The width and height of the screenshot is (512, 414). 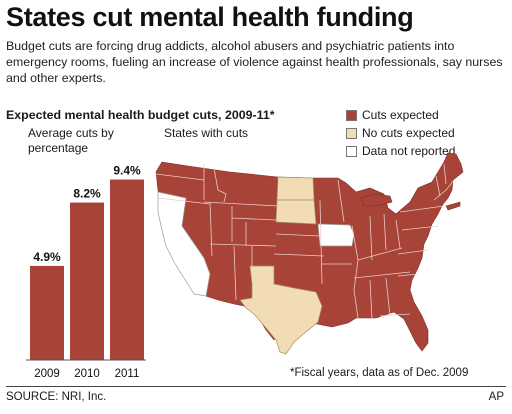 What do you see at coordinates (371, 238) in the screenshot?
I see `border-illinois-indiana` at bounding box center [371, 238].